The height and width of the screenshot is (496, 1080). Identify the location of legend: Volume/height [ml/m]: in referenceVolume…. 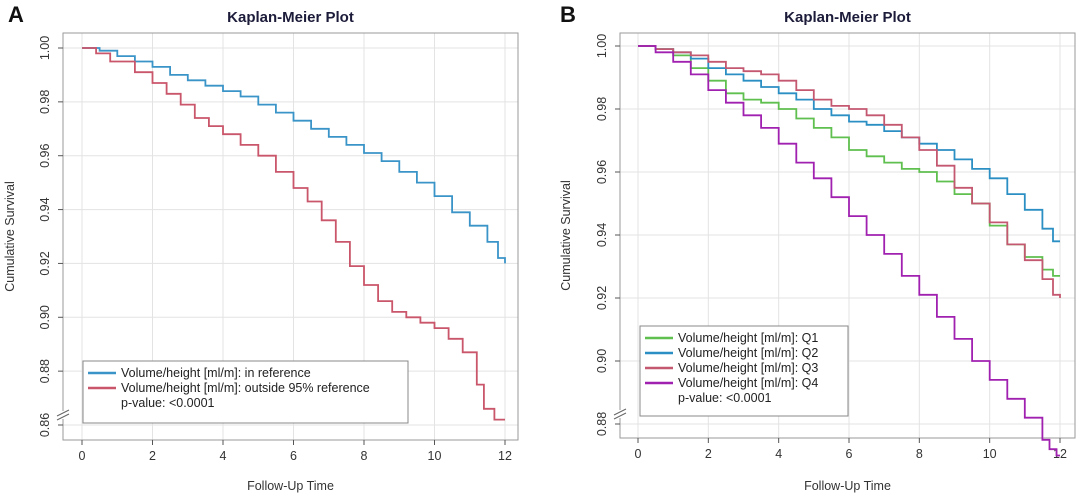
(245, 392).